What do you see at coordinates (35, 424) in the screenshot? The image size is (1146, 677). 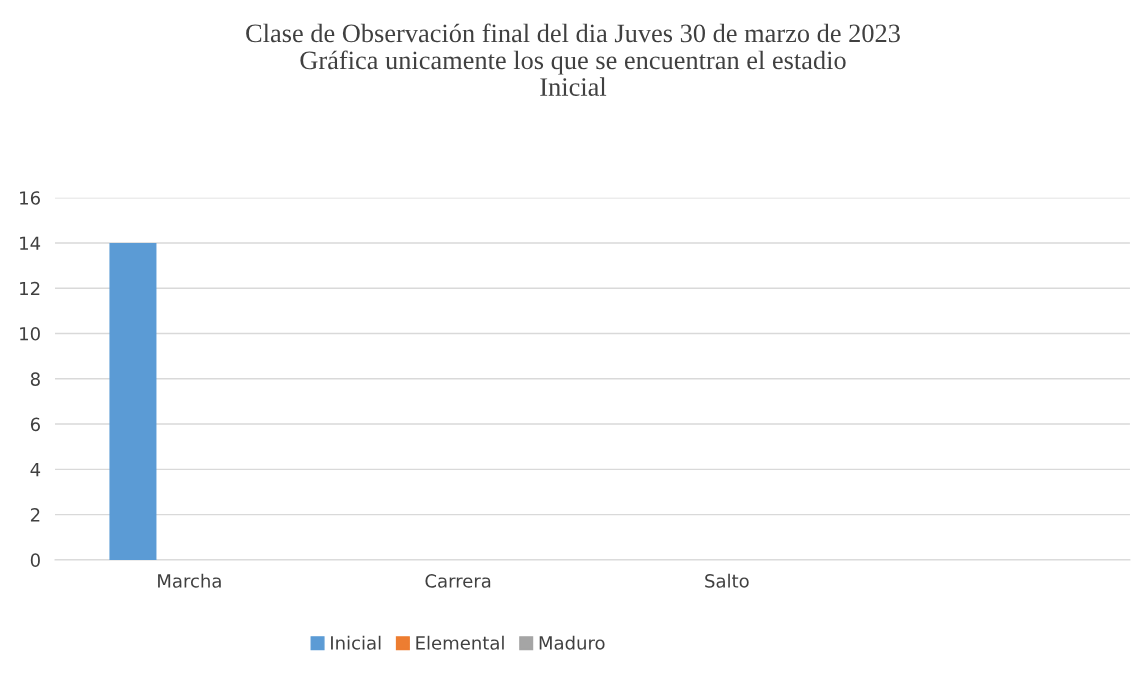 I see `y-tick-label: 6` at bounding box center [35, 424].